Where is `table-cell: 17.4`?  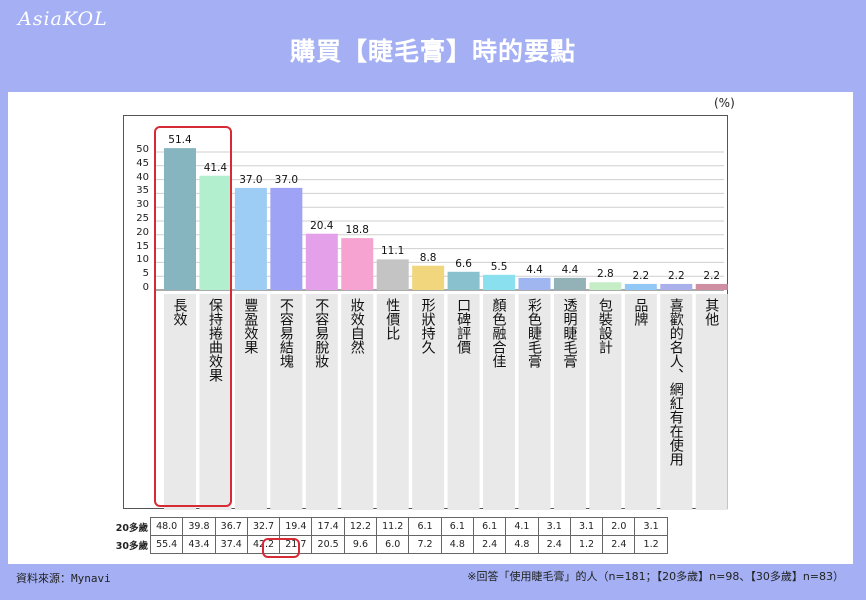
table-cell: 17.4 is located at coordinates (328, 526).